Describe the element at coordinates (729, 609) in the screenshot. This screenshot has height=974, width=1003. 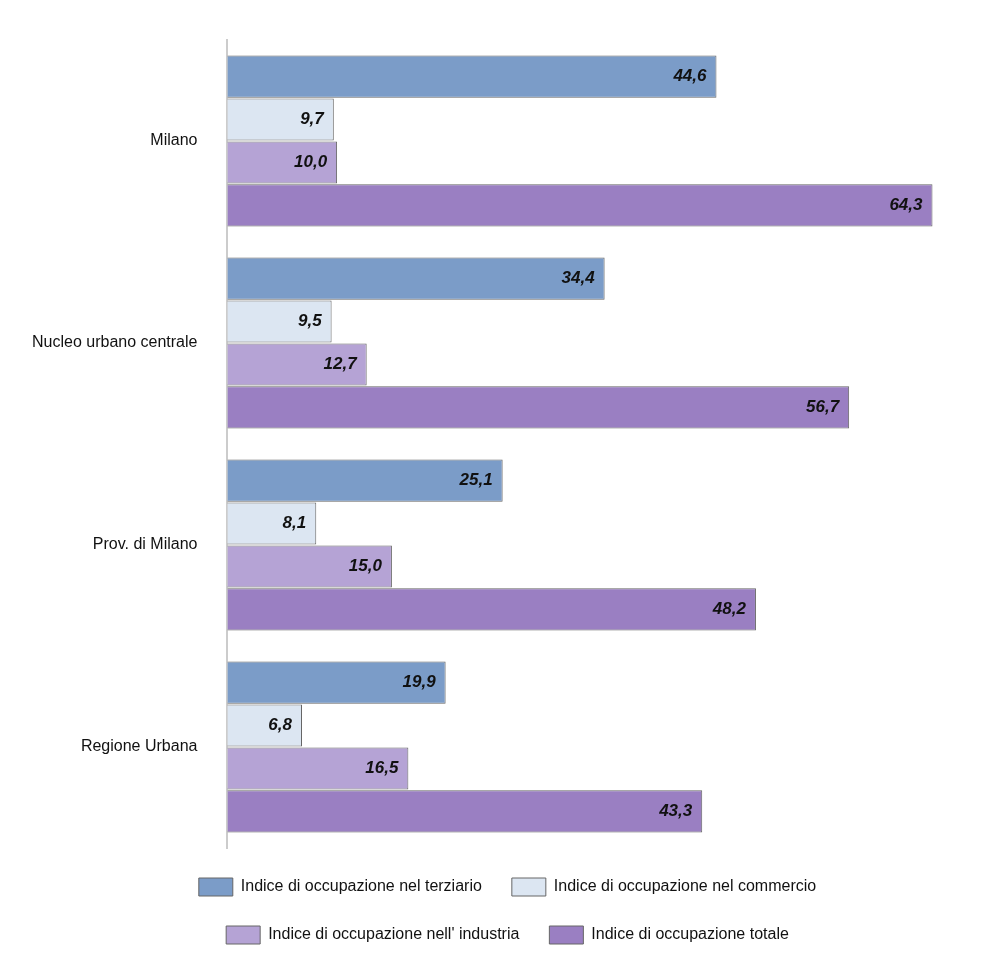
I see `data-label: 48,2` at that location.